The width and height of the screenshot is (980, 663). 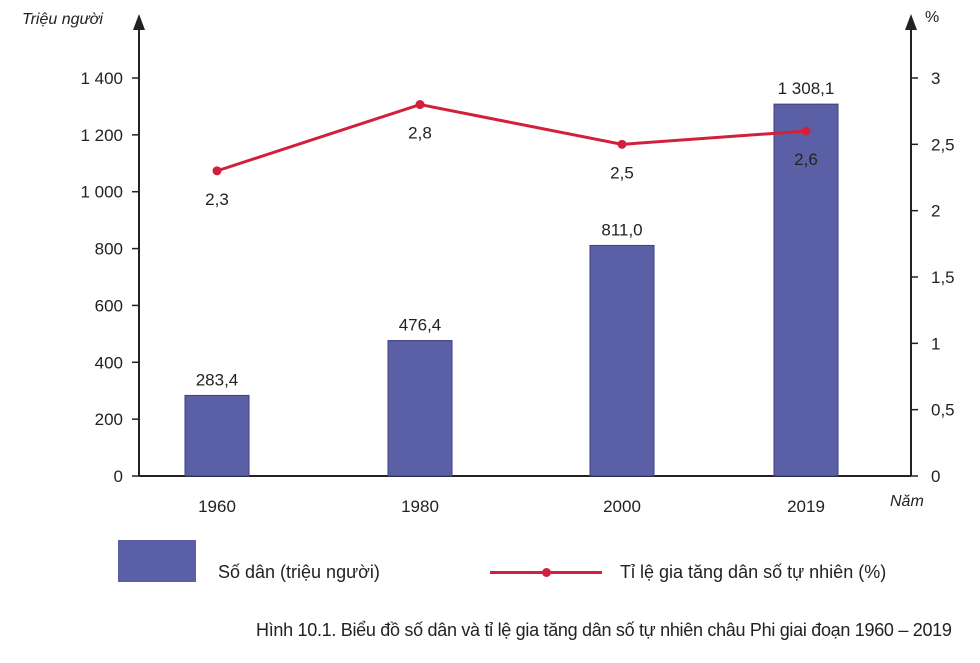 I want to click on bar-data-label: 811,0, so click(x=621, y=229).